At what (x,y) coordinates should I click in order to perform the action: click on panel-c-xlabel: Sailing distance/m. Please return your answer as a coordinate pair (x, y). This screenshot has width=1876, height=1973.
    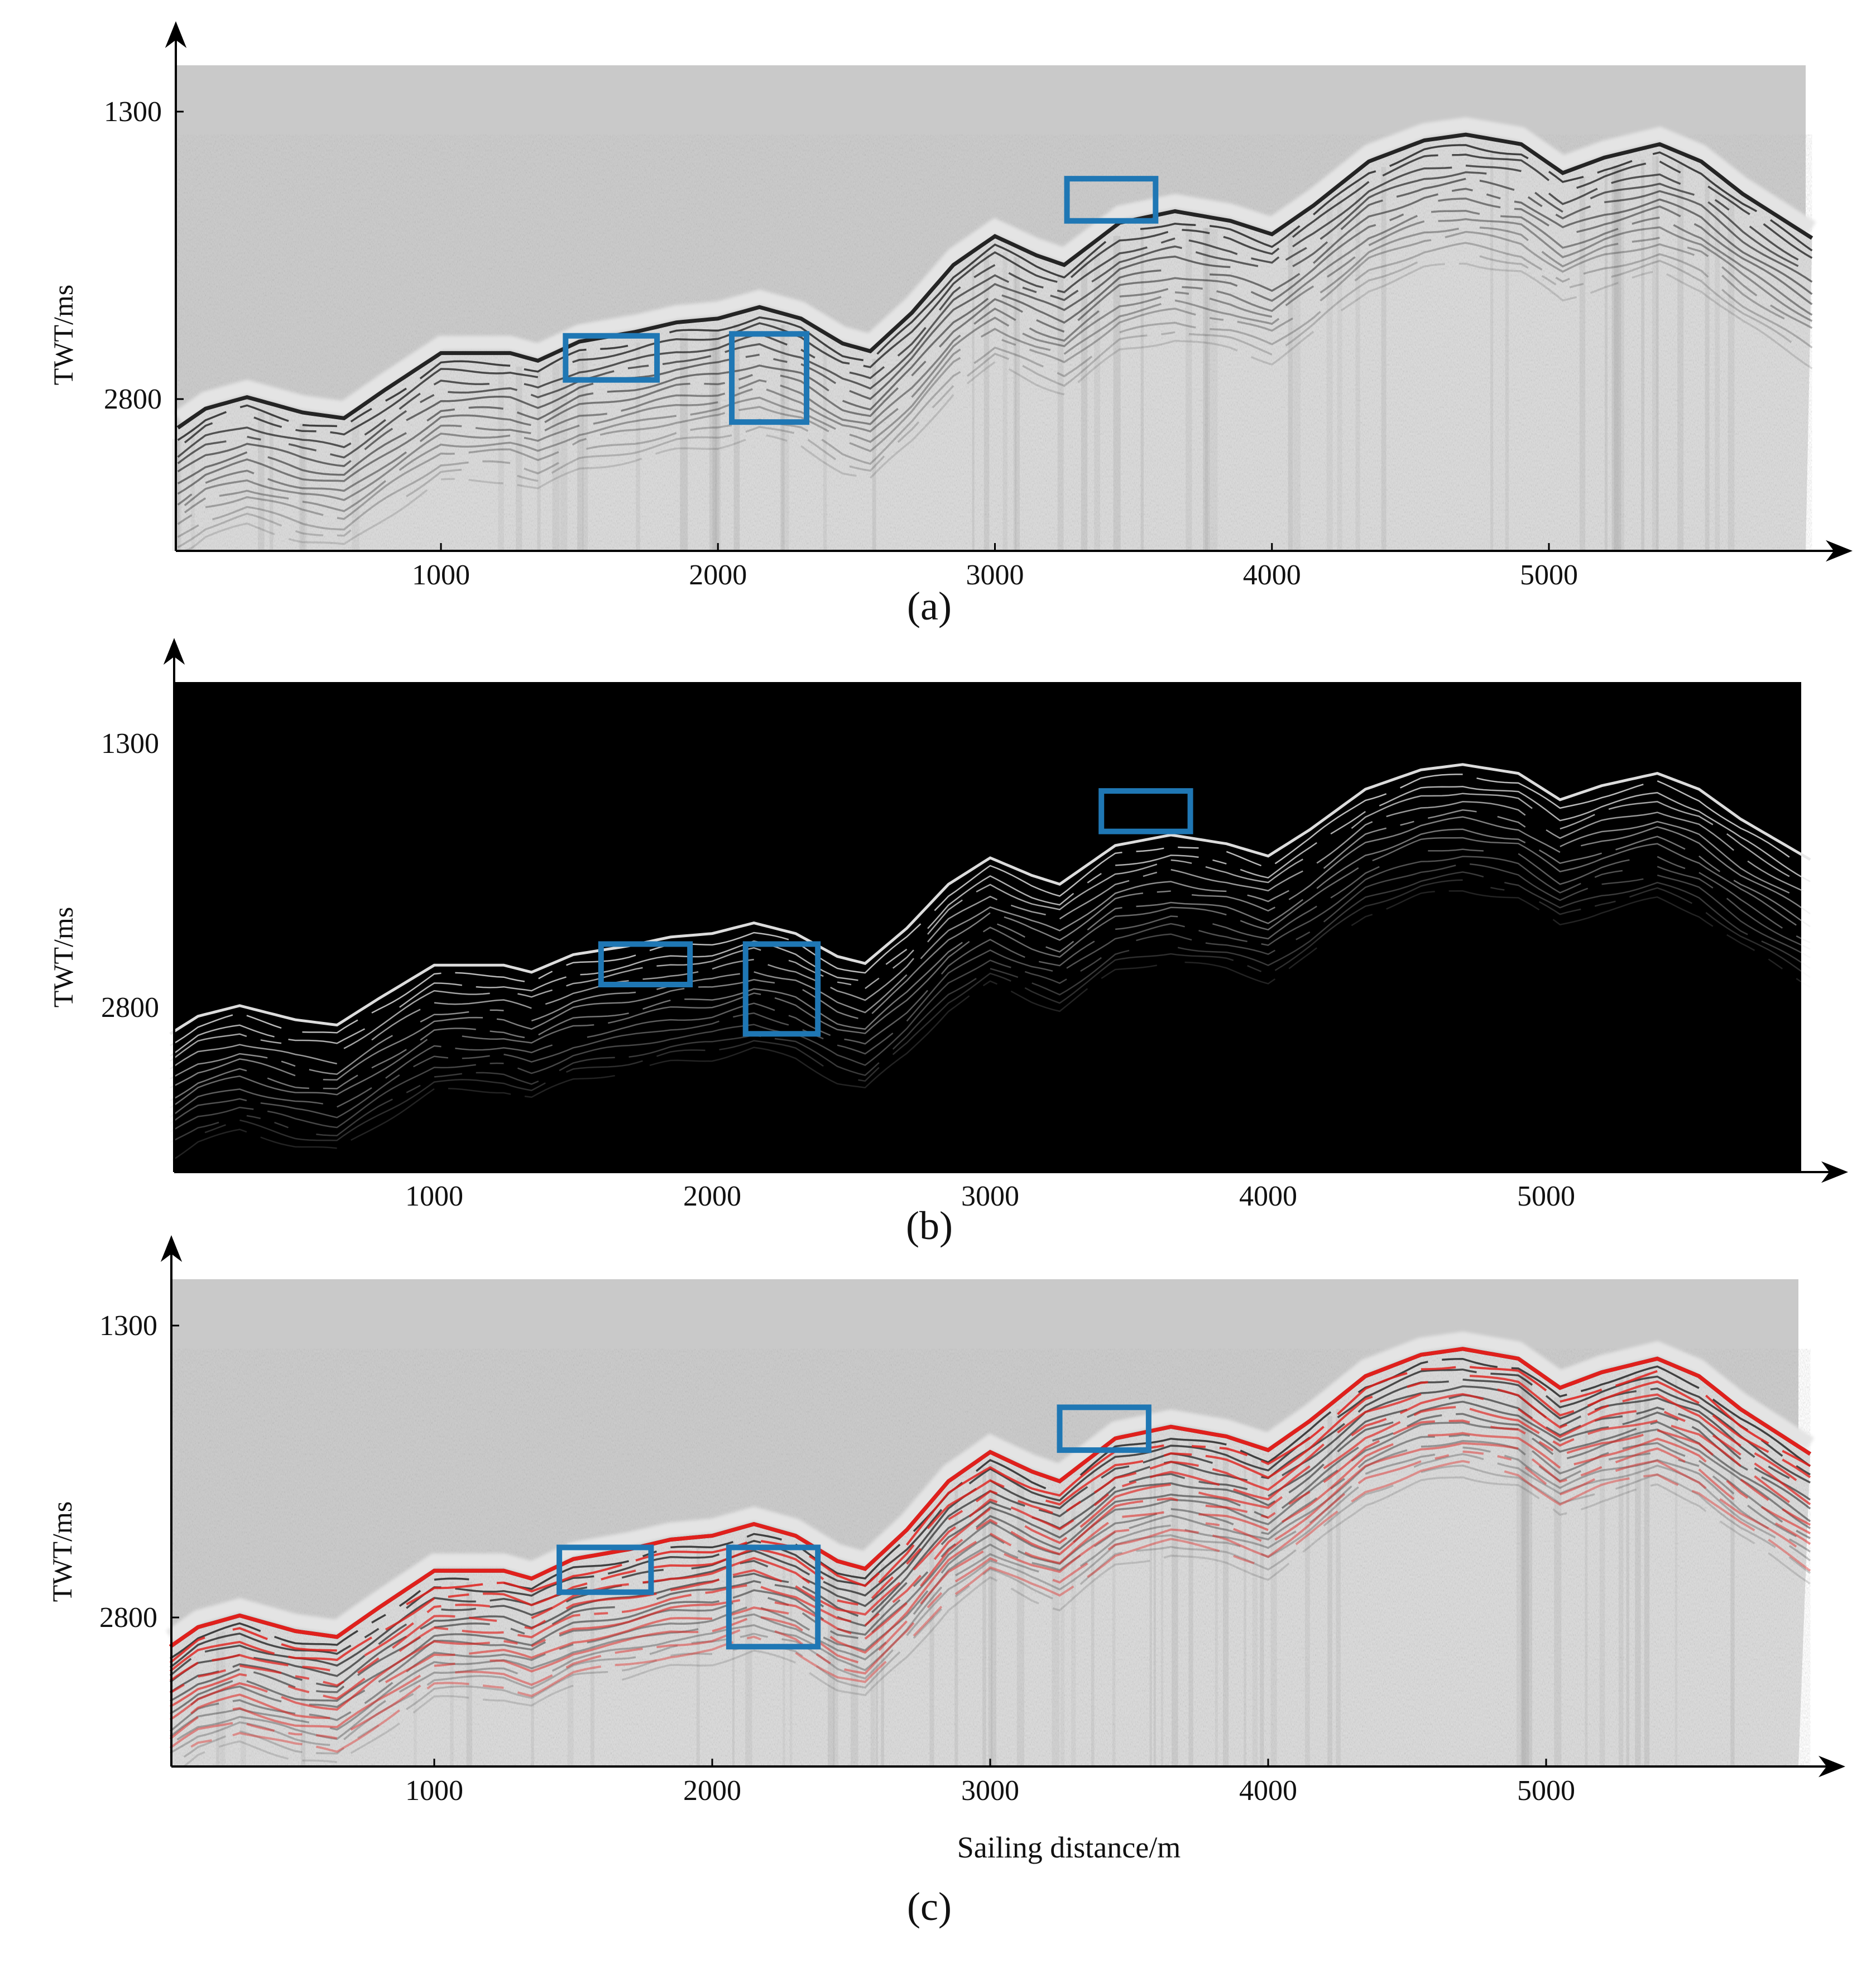
    Looking at the image, I should click on (1069, 1847).